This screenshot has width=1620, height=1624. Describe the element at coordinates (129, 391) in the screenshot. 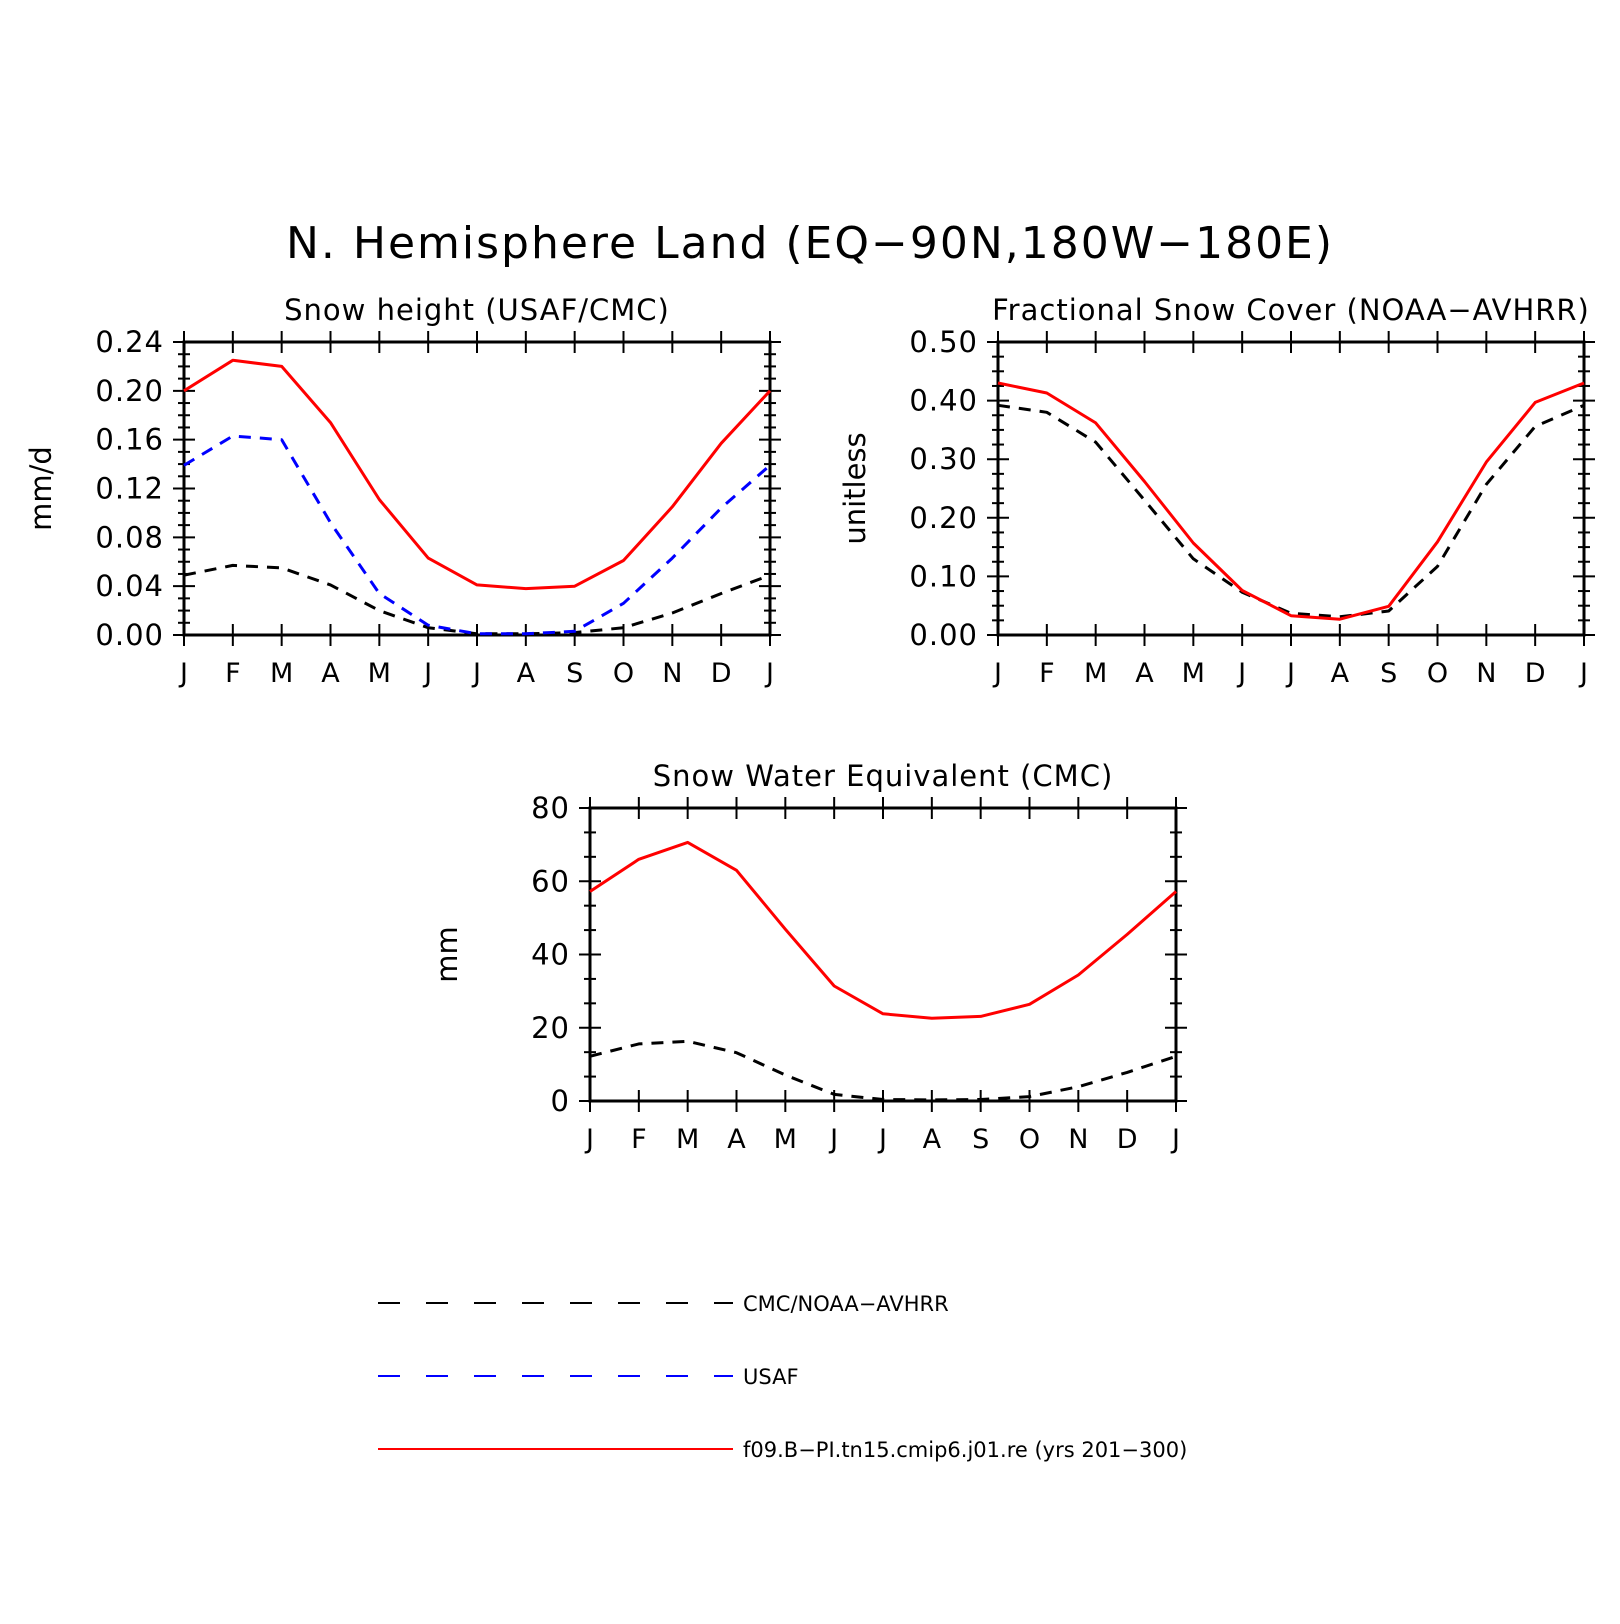

I see `y-tick-label-snow-height: 0.20` at that location.